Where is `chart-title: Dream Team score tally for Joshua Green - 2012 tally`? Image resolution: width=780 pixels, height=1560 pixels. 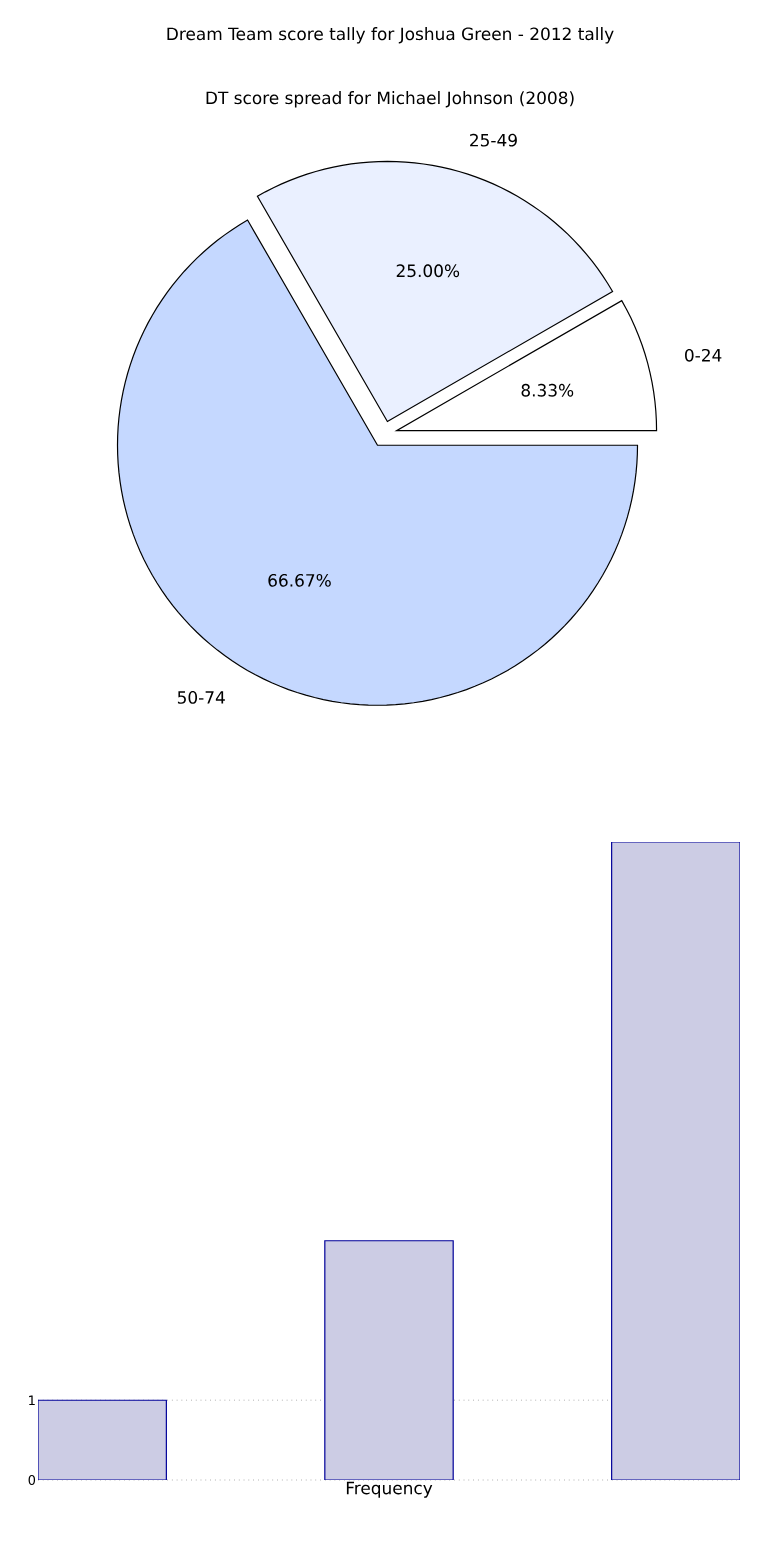
chart-title: Dream Team score tally for Joshua Green - 2012 tally is located at coordinates (390, 35).